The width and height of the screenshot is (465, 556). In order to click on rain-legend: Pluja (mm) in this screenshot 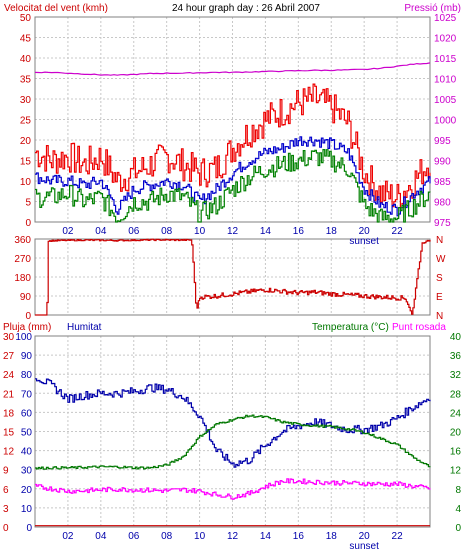, I will do `click(27, 327)`.